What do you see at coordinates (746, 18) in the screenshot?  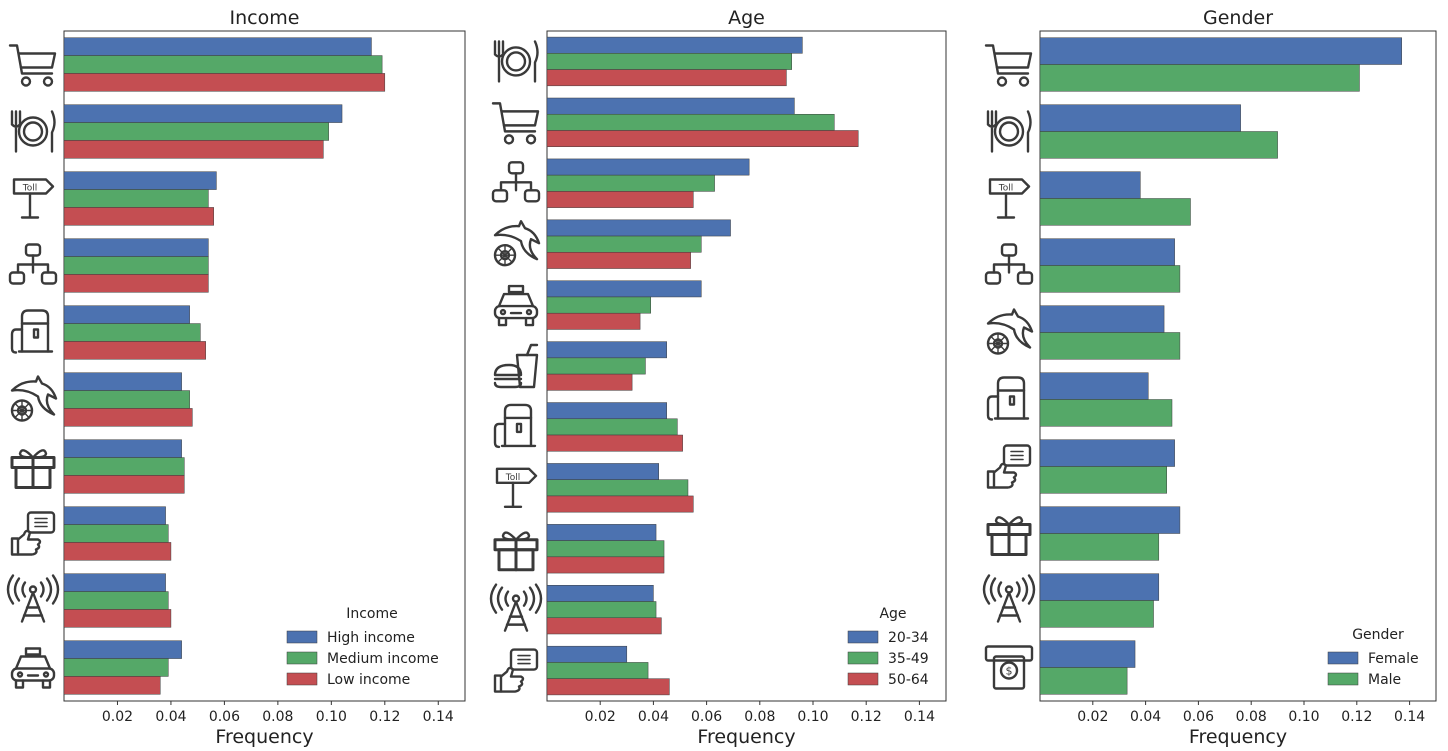 I see `chart-title: Age` at bounding box center [746, 18].